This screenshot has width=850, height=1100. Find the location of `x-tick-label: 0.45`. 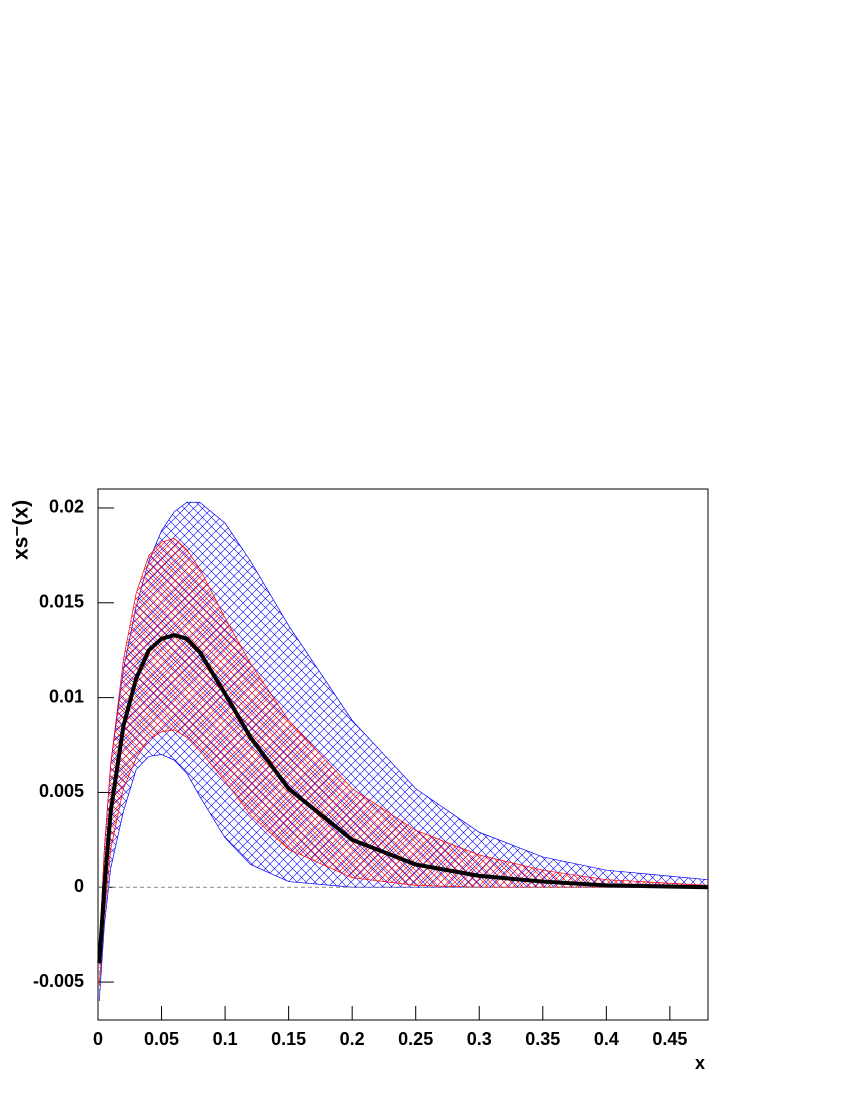

x-tick-label: 0.45 is located at coordinates (669, 1039).